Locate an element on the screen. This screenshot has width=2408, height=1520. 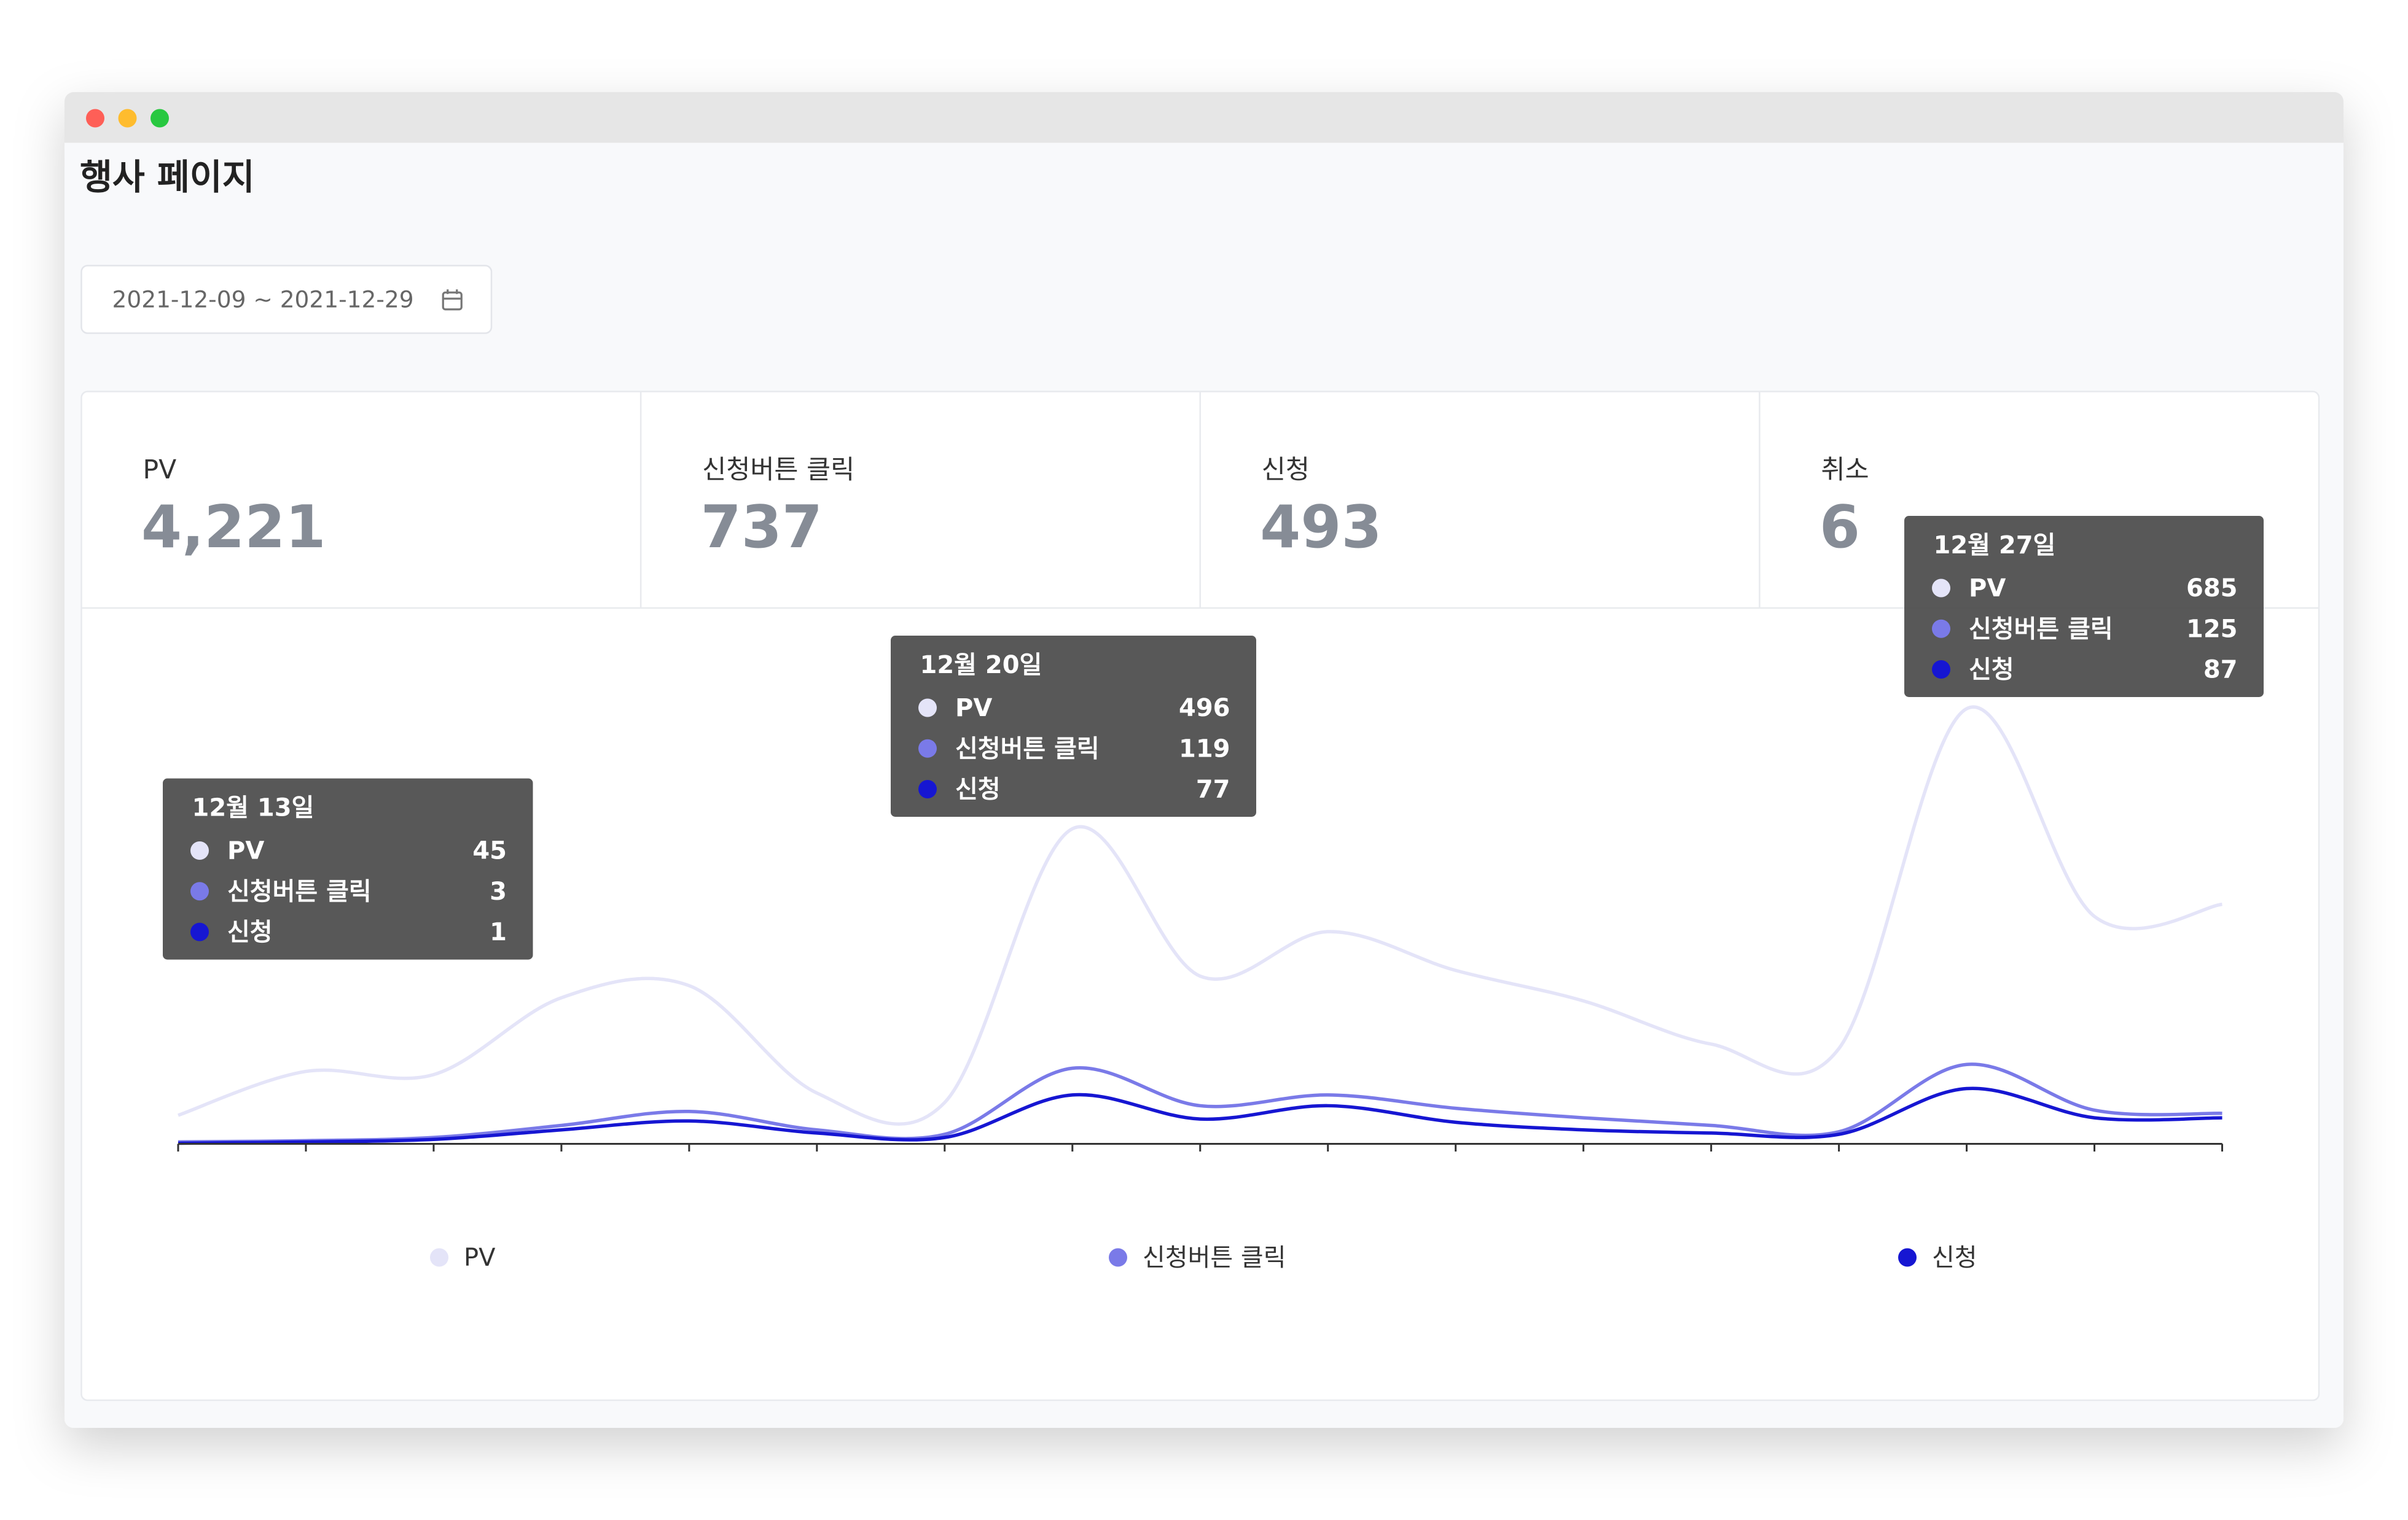
legend: PV 신청버튼 클릭 신청 is located at coordinates (1203, 1258).